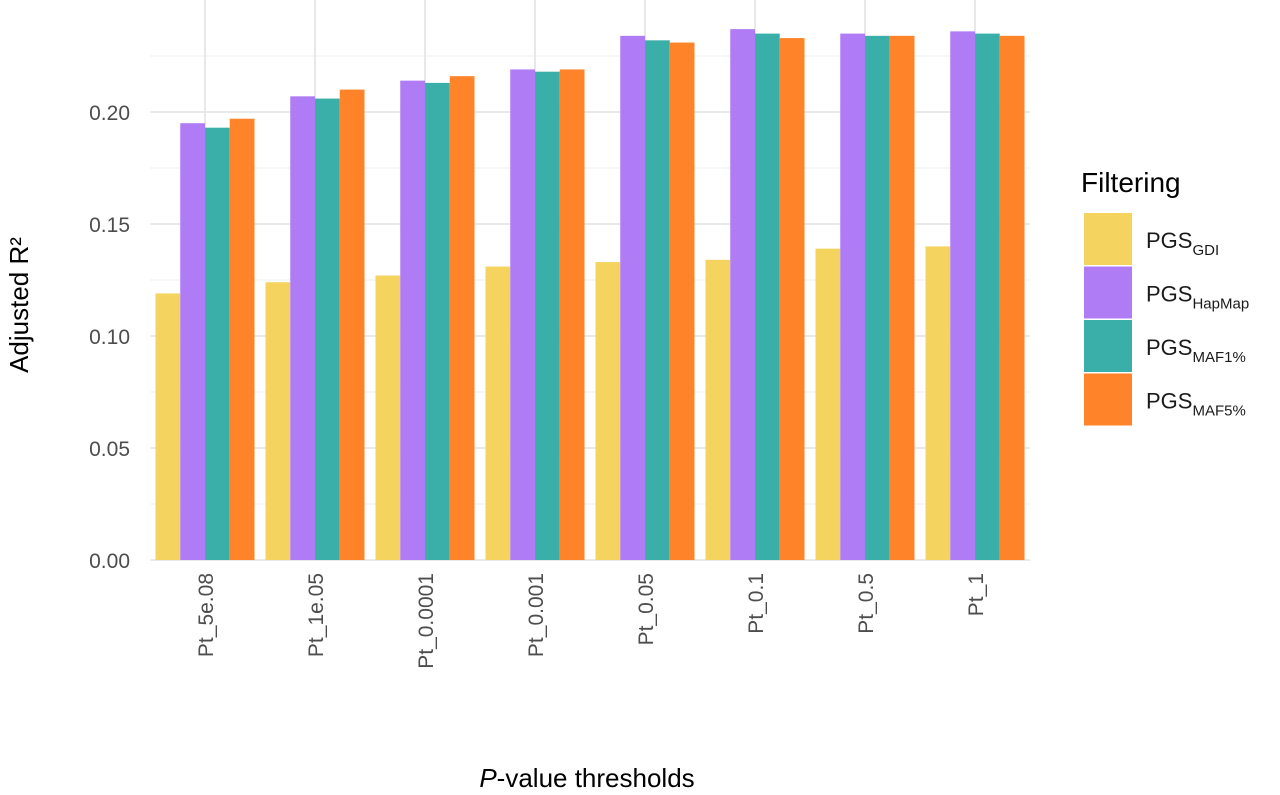 The image size is (1280, 795). What do you see at coordinates (437, 321) in the screenshot?
I see `bar-MAF1%-Pt_0.0001` at bounding box center [437, 321].